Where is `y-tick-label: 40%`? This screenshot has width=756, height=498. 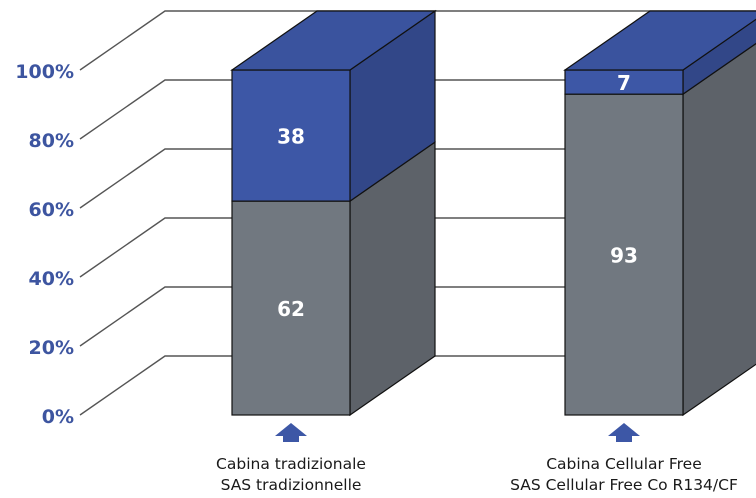 y-tick-label: 40% is located at coordinates (51, 279).